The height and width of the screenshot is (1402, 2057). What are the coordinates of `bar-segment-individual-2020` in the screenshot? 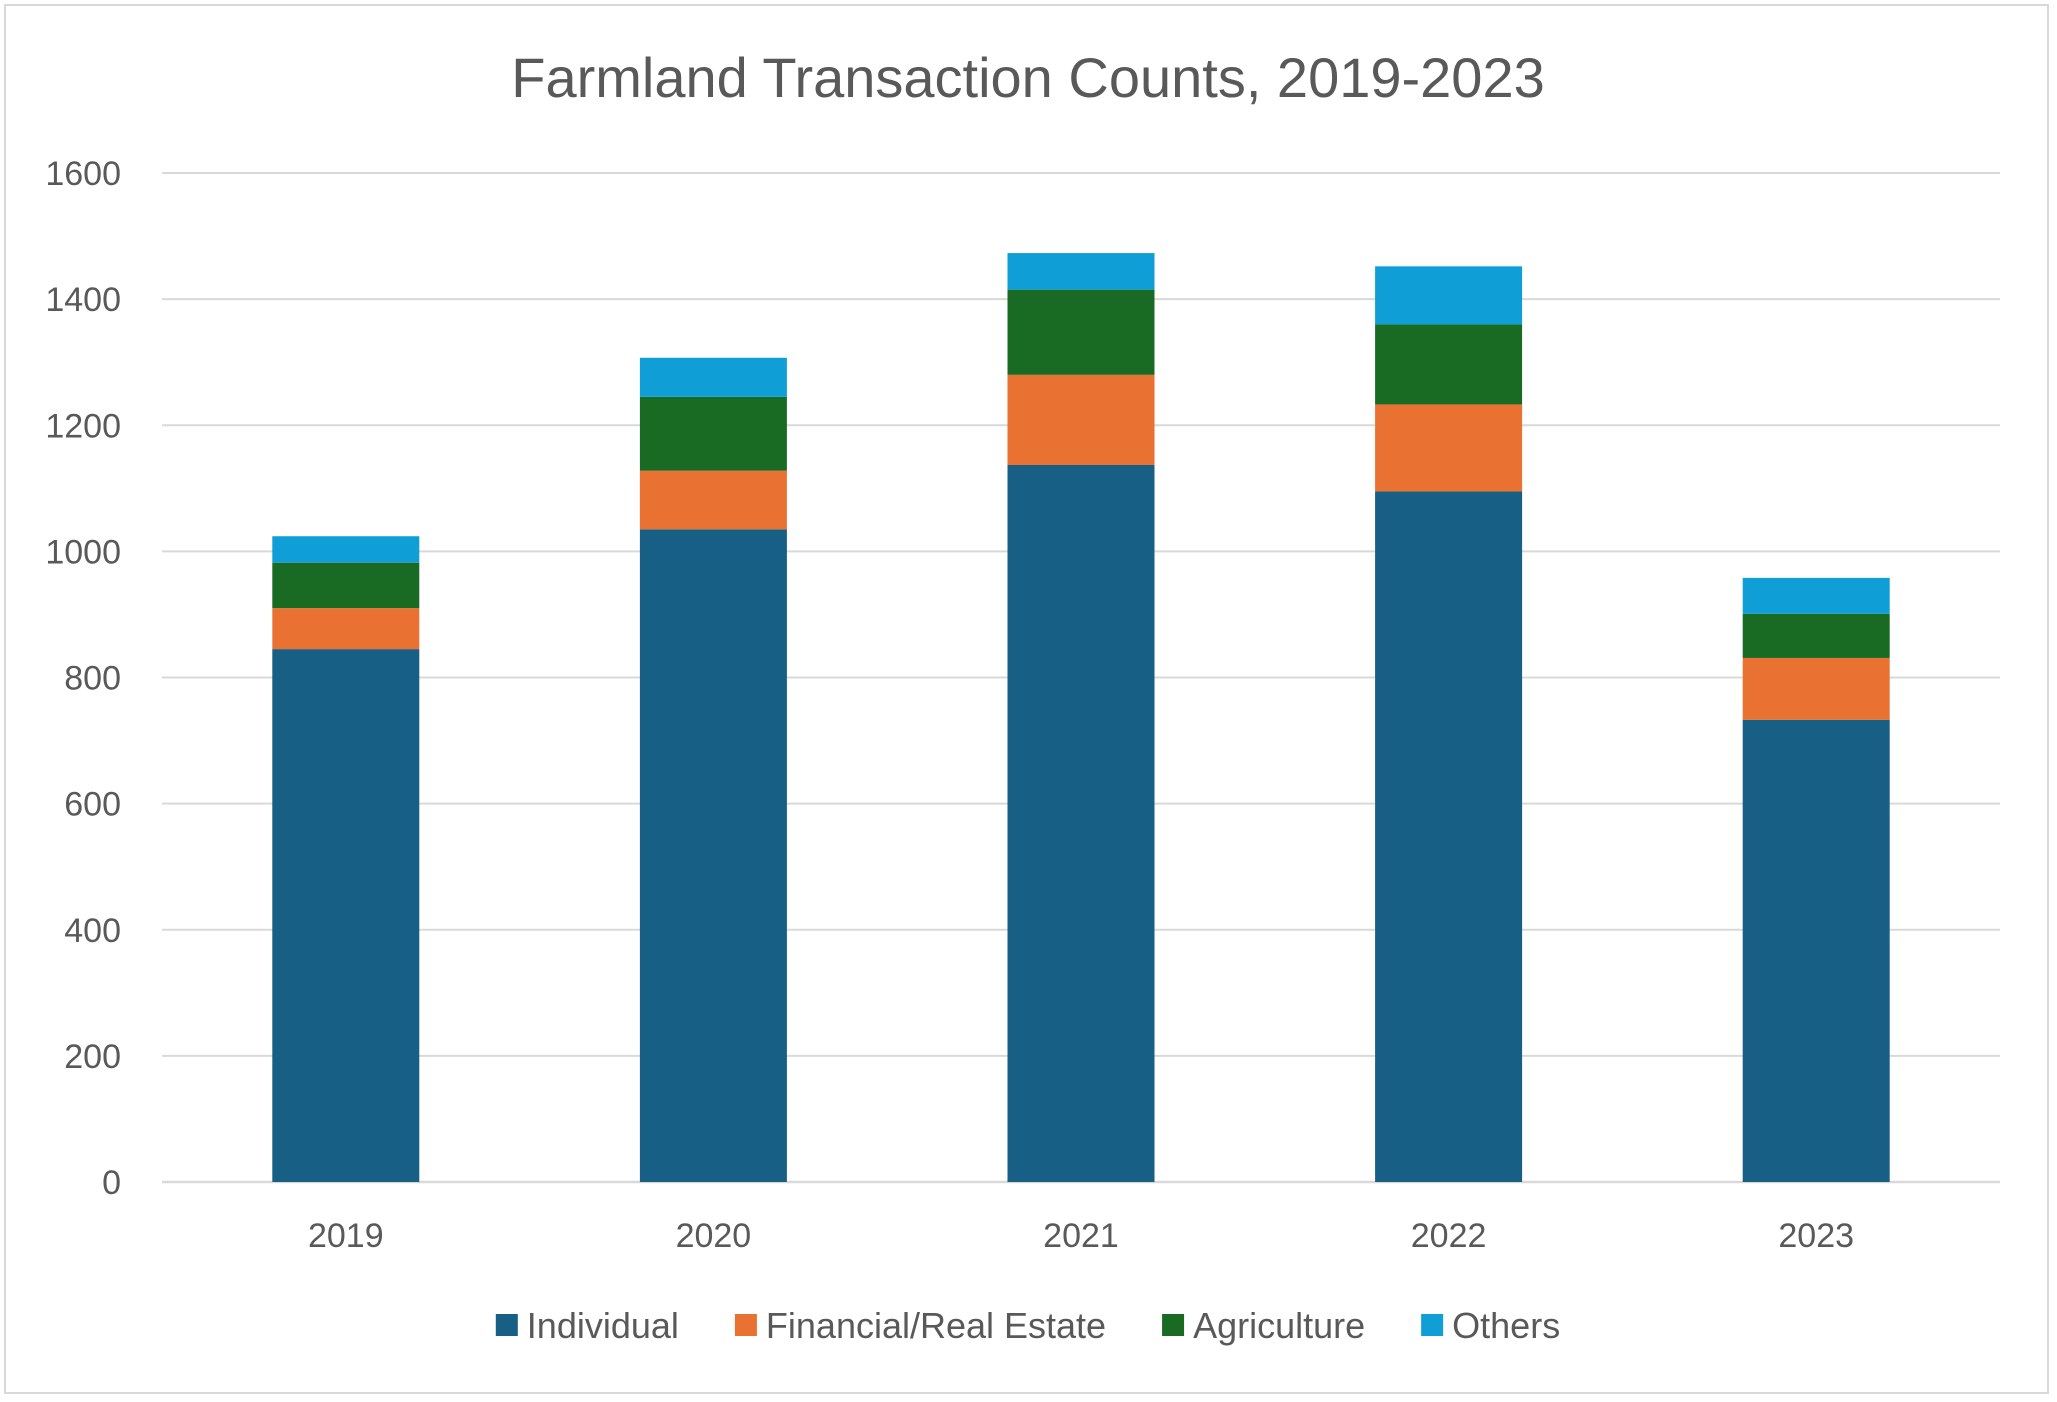 It's located at (713, 855).